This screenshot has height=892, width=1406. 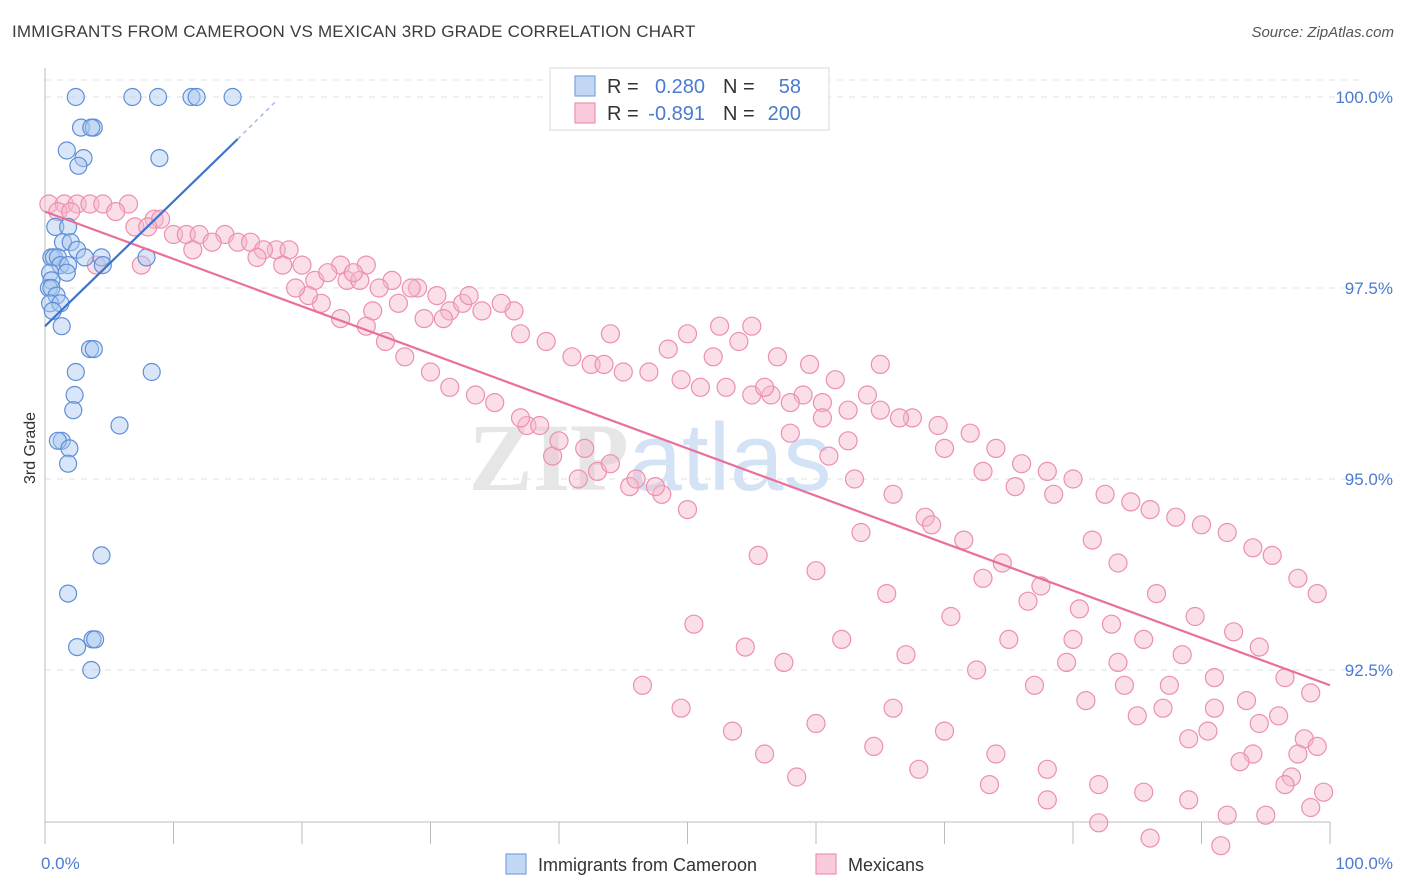 I want to click on y-tick-label: 92.5%, so click(x=1369, y=670).